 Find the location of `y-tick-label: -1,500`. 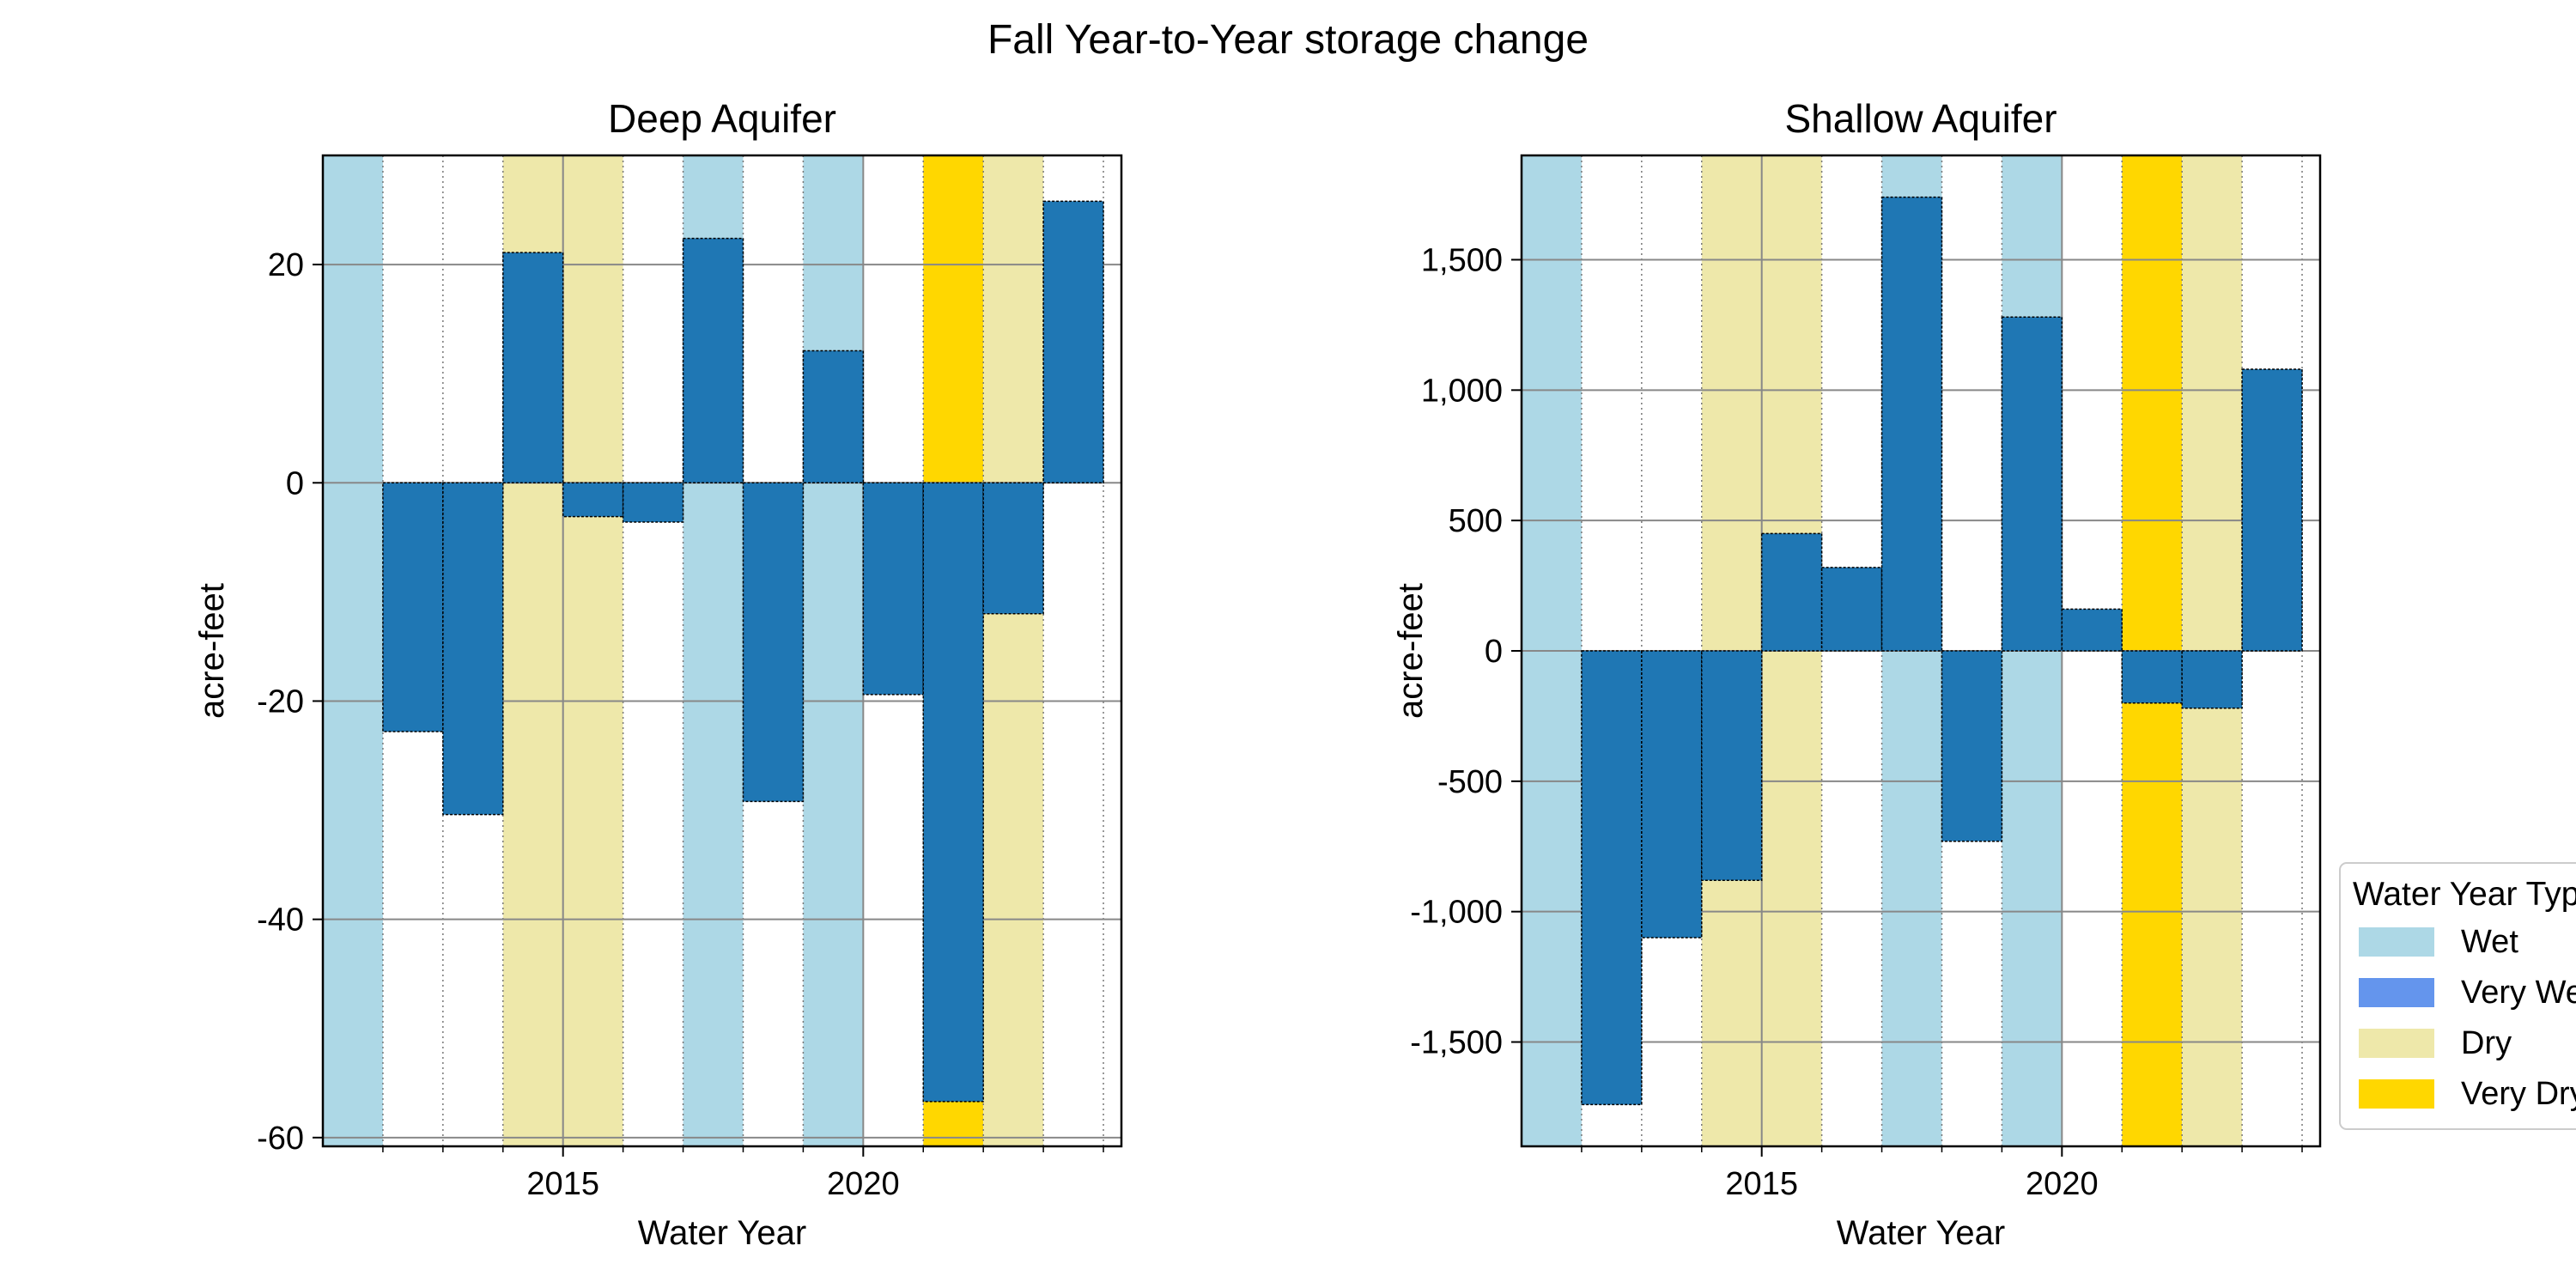

y-tick-label: -1,500 is located at coordinates (1456, 1043).